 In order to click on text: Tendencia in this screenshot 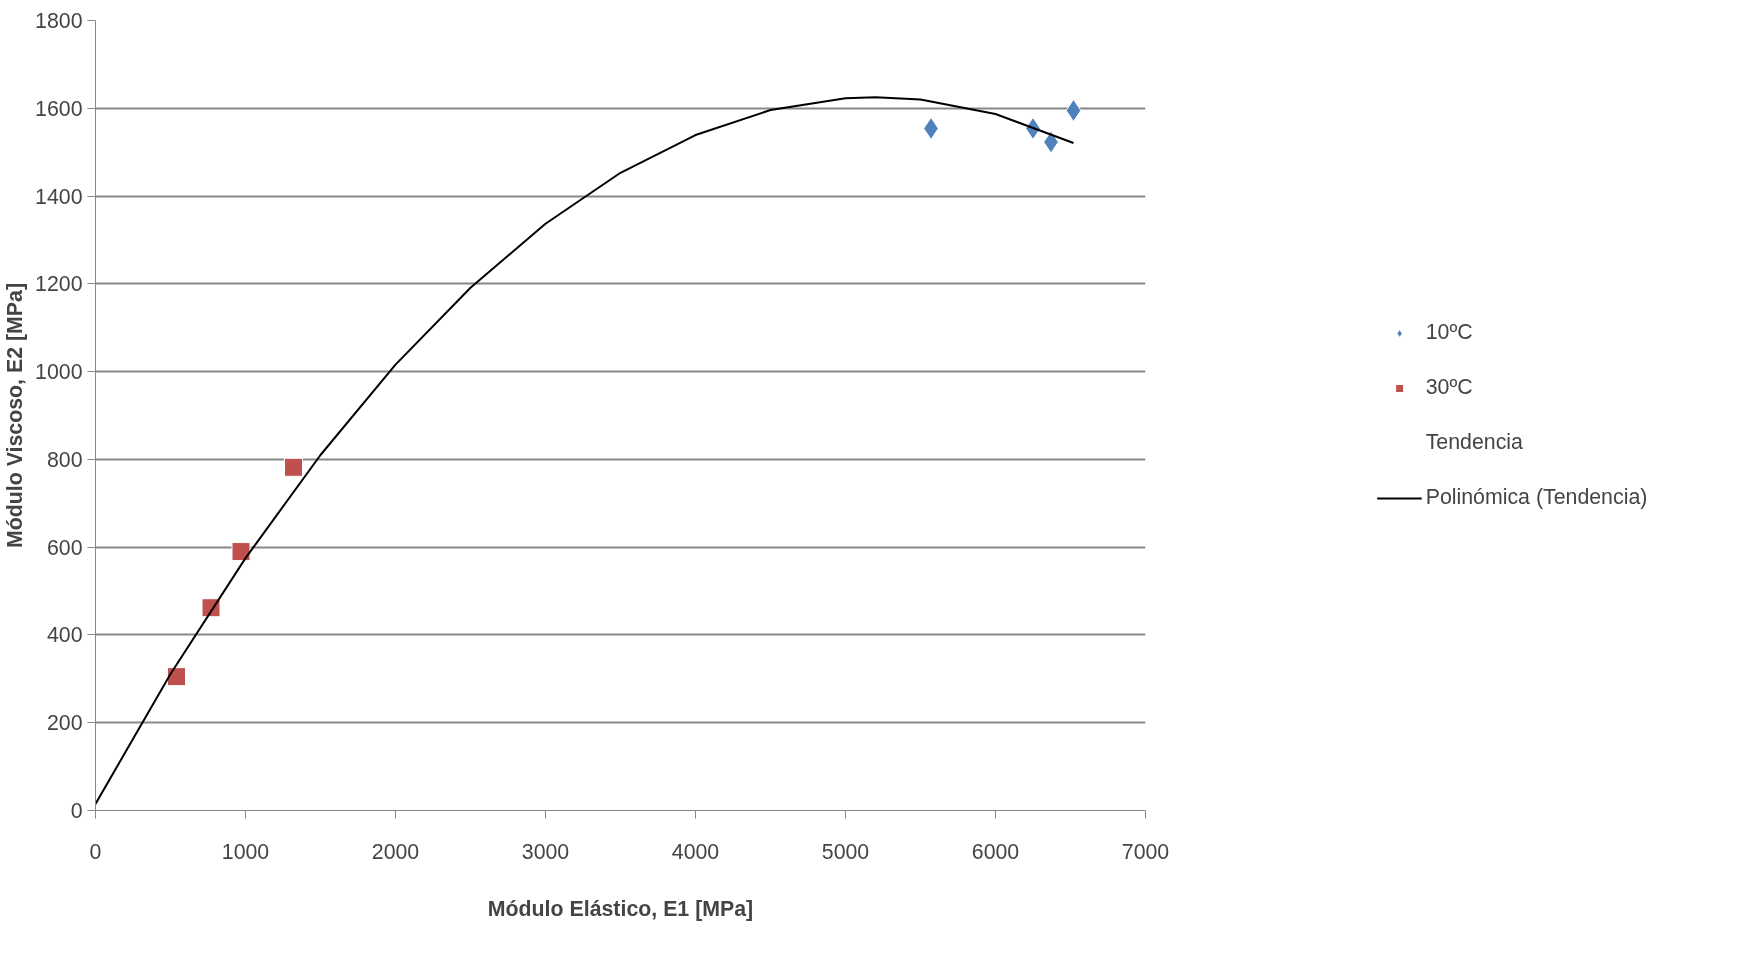, I will do `click(1474, 442)`.